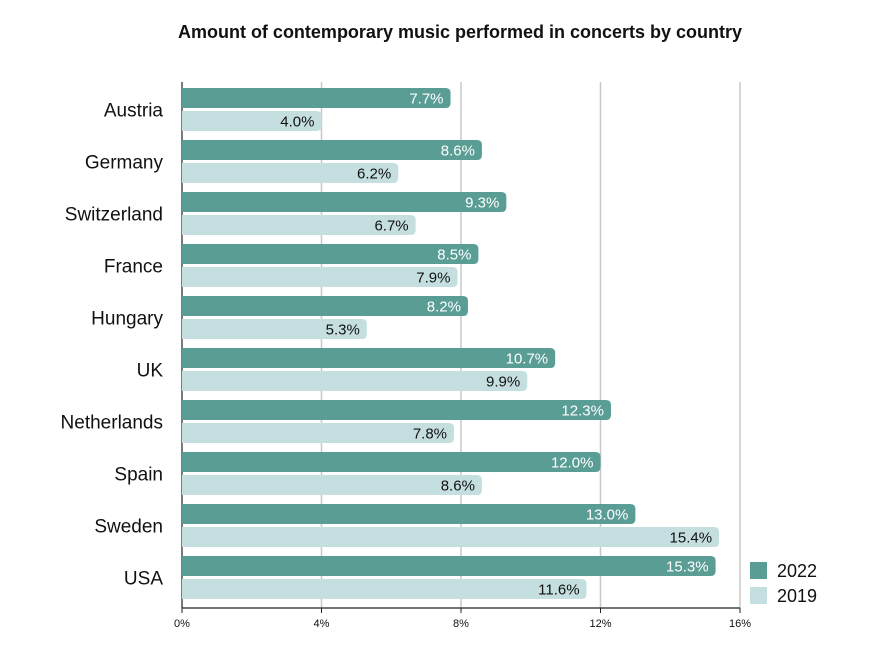 This screenshot has width=875, height=663. I want to click on data-label-2019: 11.6%, so click(558, 590).